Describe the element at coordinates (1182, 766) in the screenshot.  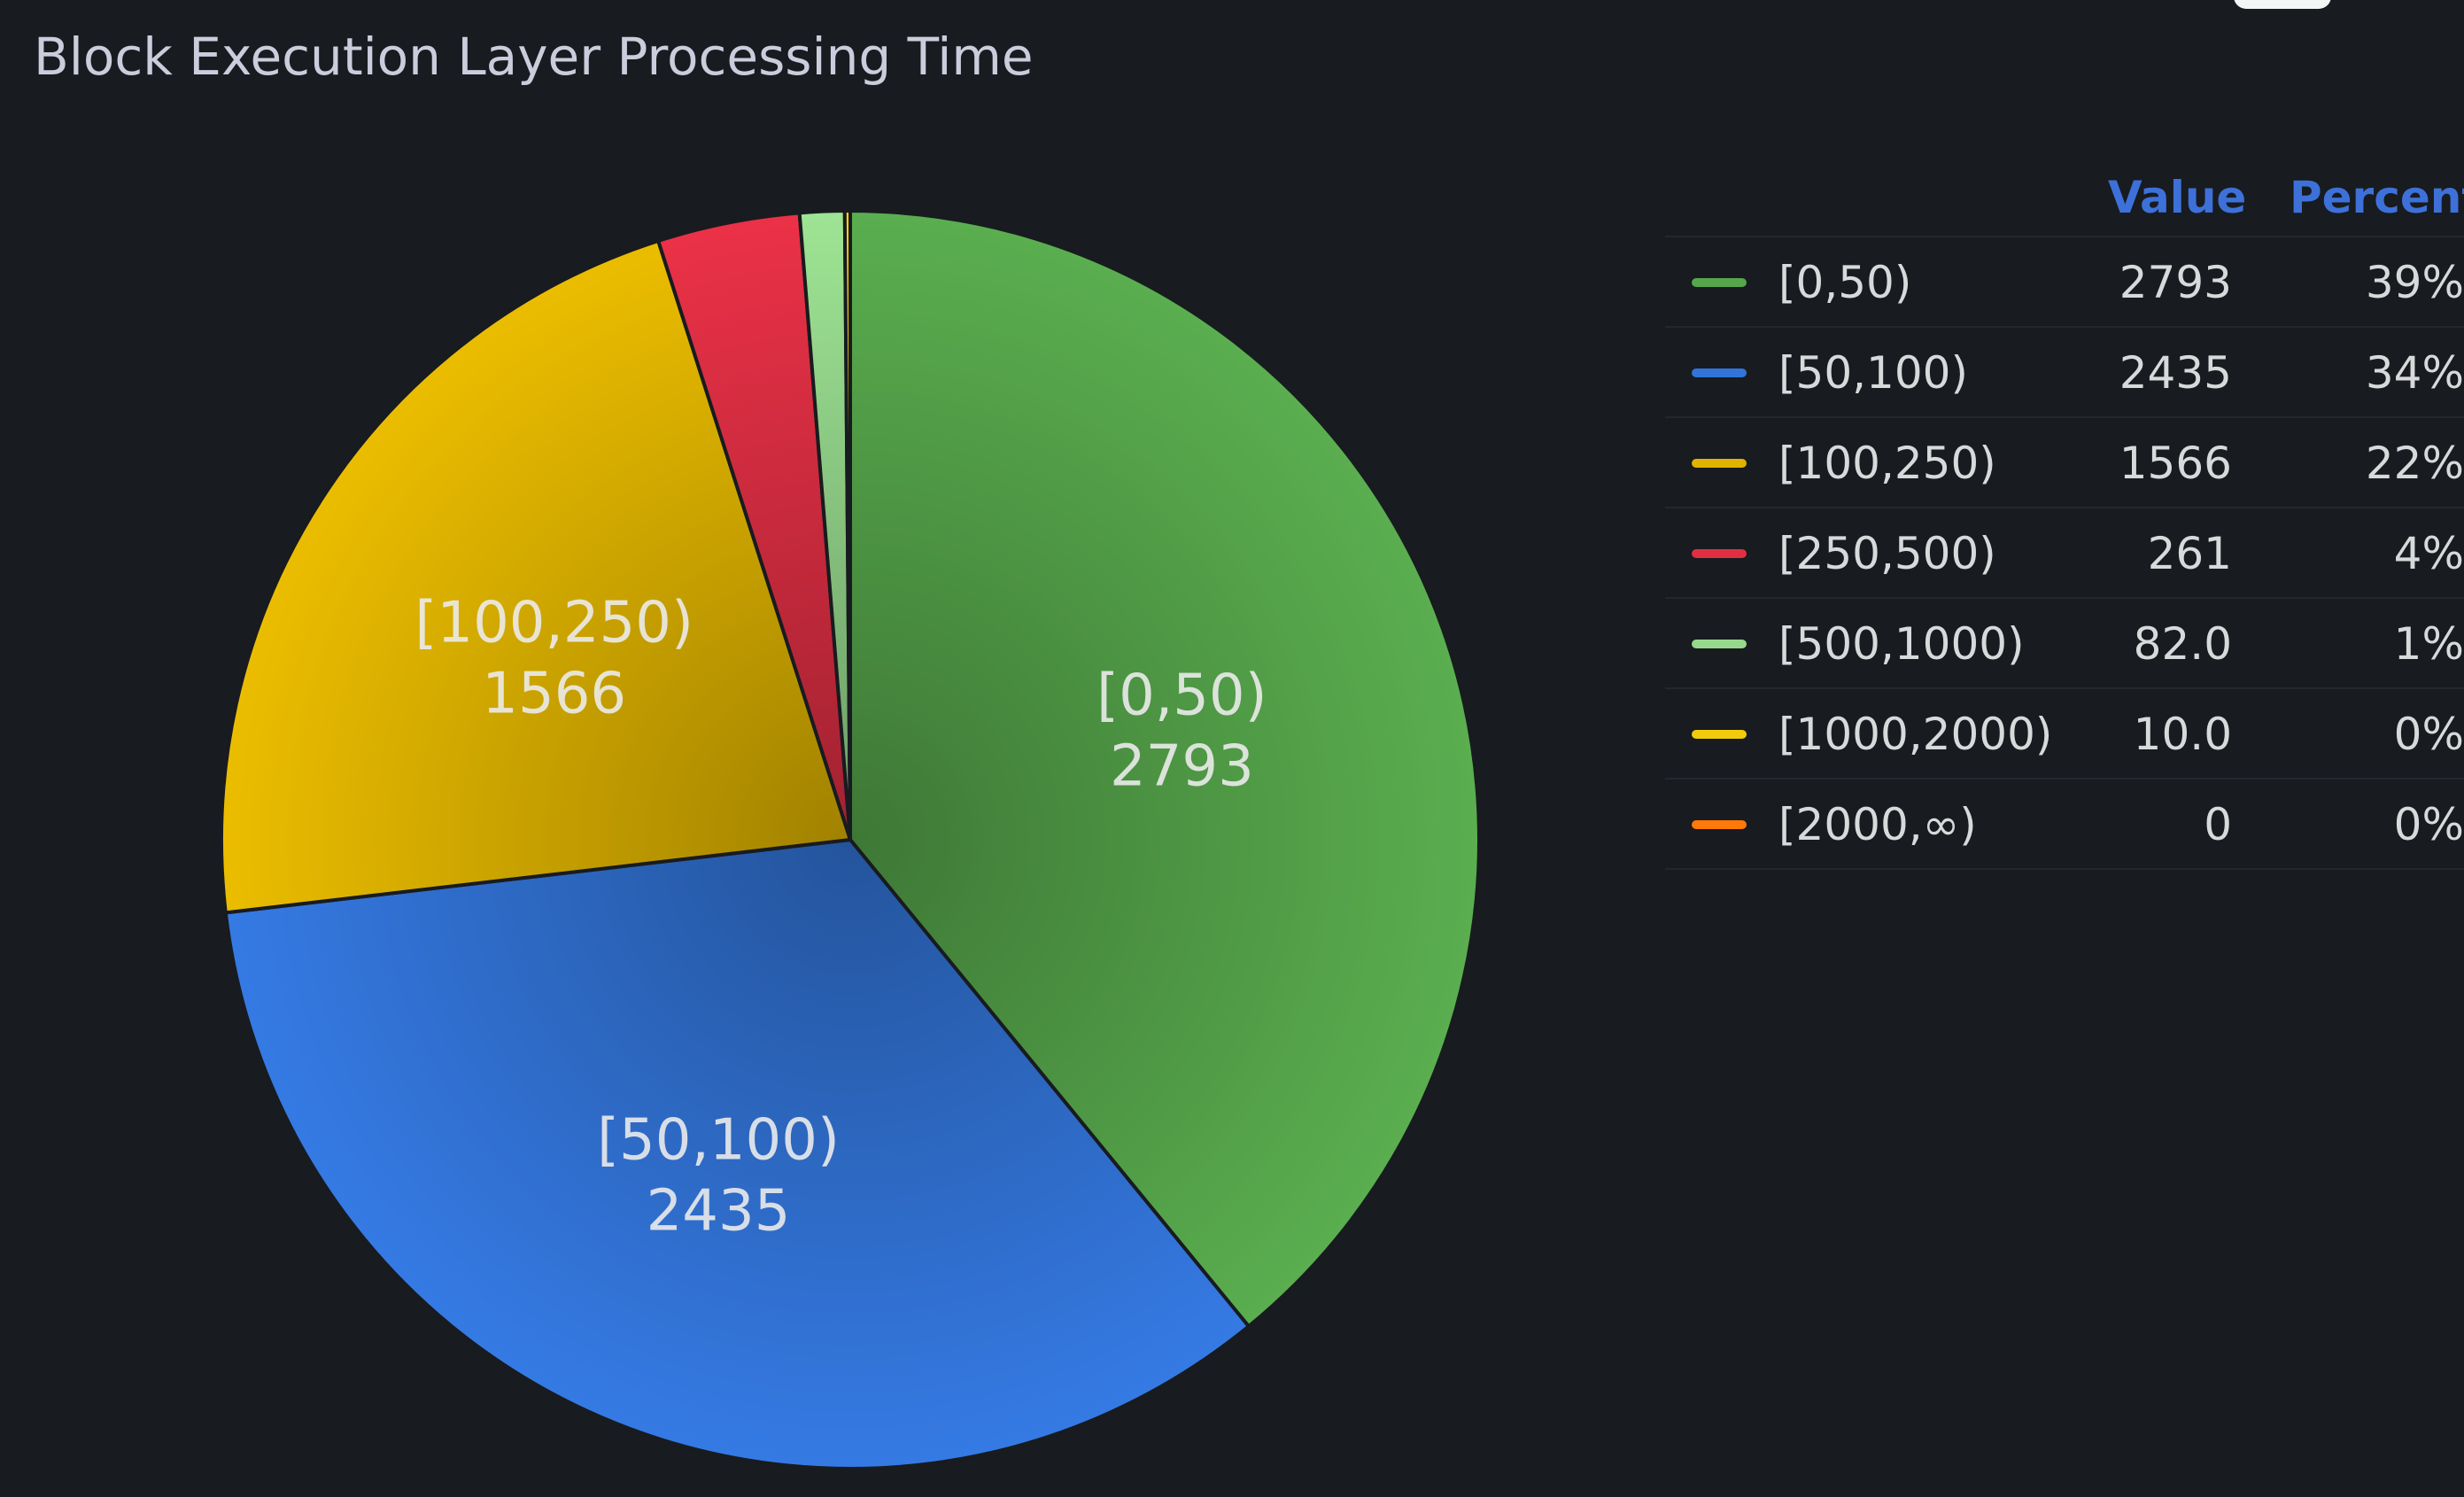
I see `pie-slice-value-label: 2793` at that location.